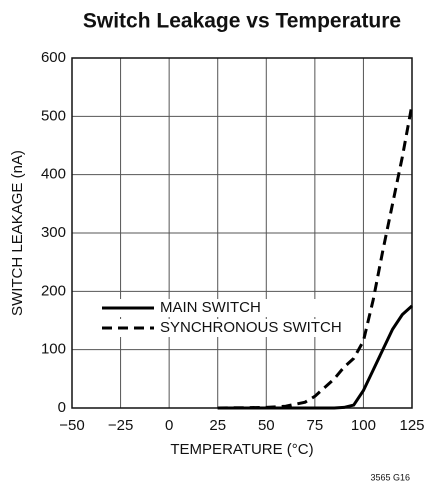  I want to click on x-tick-label: −25, so click(120, 425).